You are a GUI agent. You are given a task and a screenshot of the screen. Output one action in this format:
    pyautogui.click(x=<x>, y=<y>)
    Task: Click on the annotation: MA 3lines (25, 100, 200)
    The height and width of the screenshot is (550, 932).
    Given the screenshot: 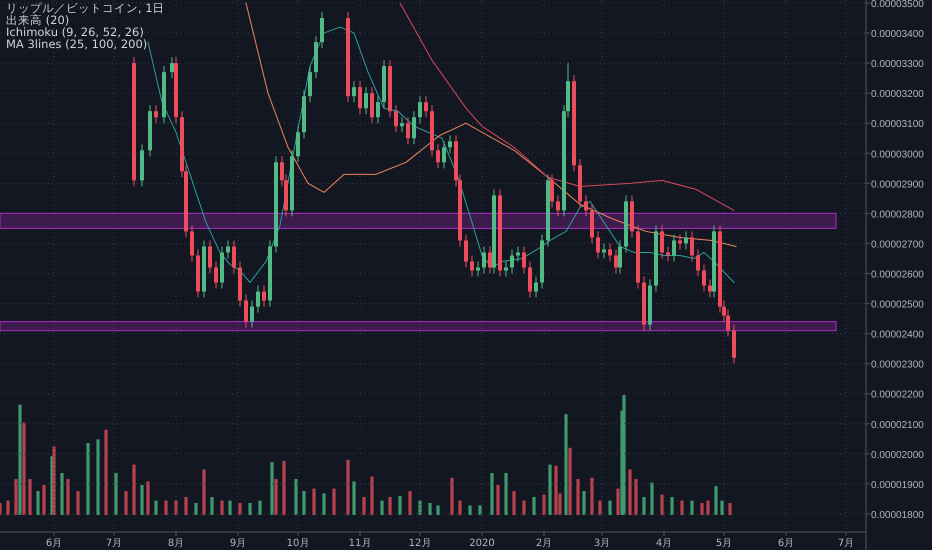 What is the action you would take?
    pyautogui.click(x=77, y=44)
    